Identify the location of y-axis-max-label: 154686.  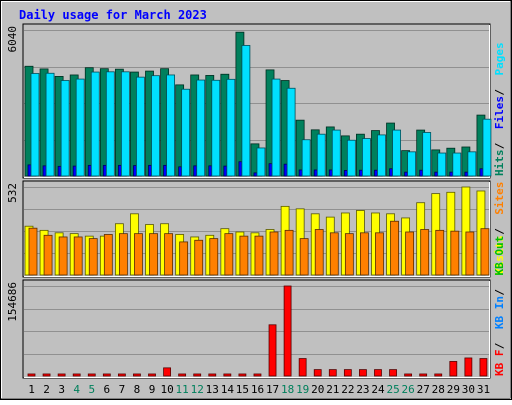
(12, 302).